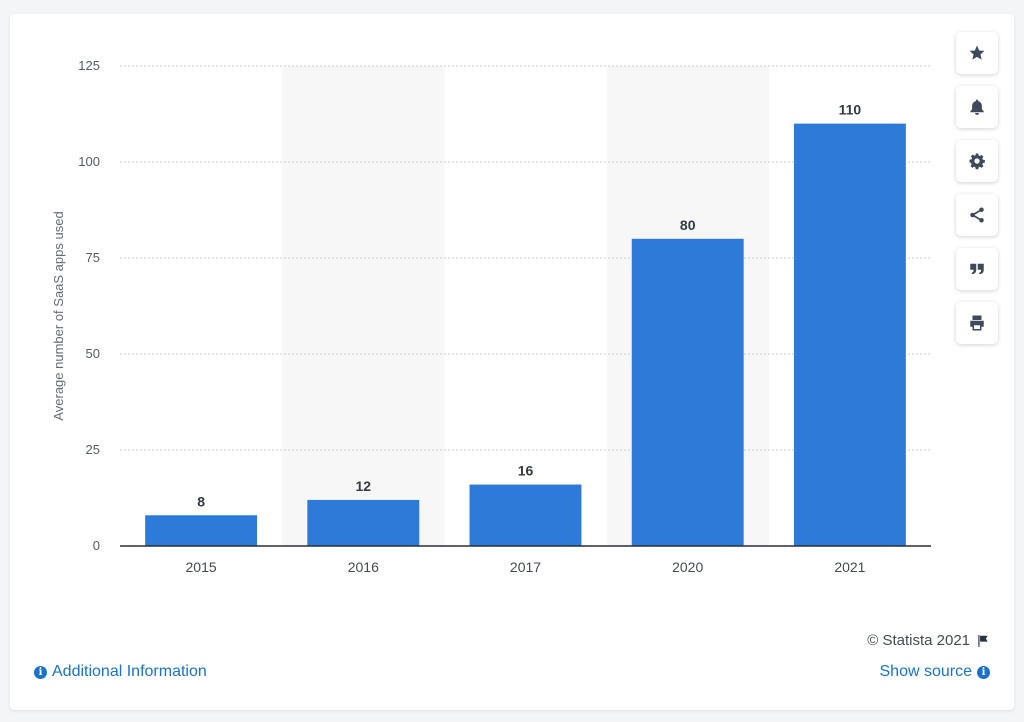  What do you see at coordinates (201, 501) in the screenshot?
I see `data-label: 8` at bounding box center [201, 501].